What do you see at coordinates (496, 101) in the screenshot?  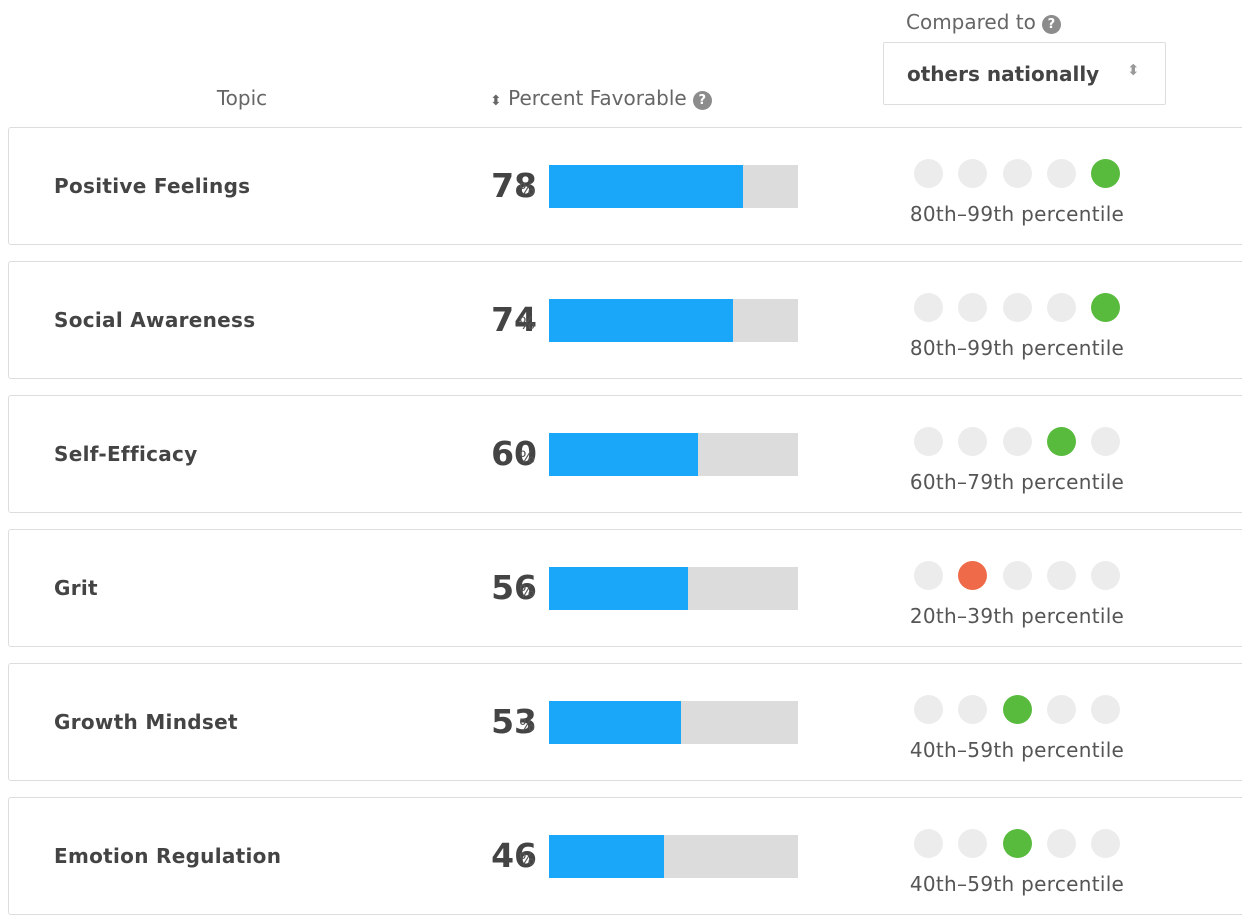 I see `sort-icon: ⬍` at bounding box center [496, 101].